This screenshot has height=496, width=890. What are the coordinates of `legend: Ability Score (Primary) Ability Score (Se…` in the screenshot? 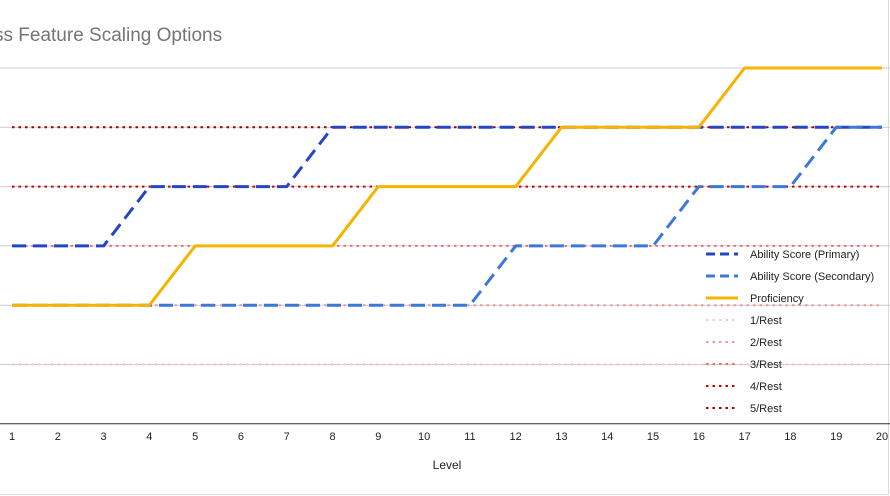 It's located at (790, 332).